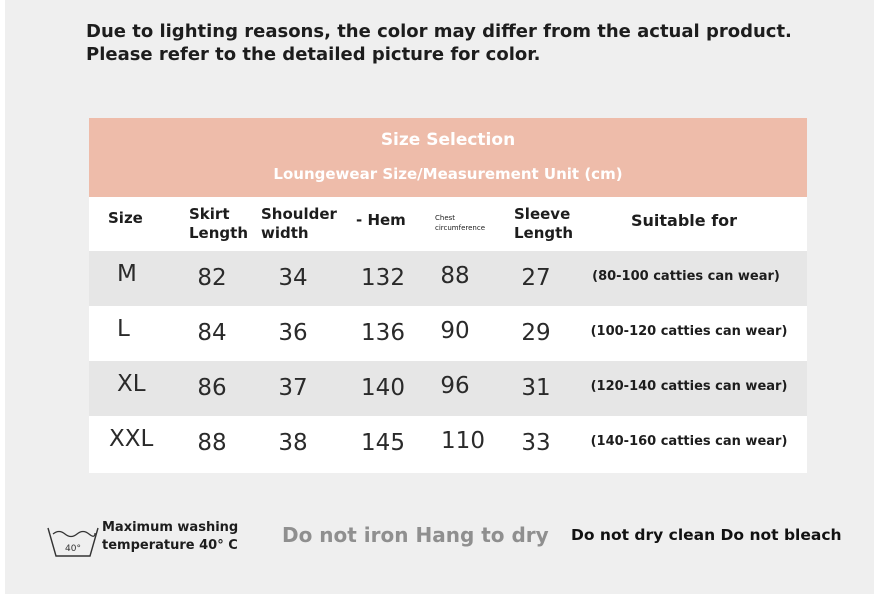  What do you see at coordinates (170, 527) in the screenshot?
I see `wash-line-1: Maximum washing` at bounding box center [170, 527].